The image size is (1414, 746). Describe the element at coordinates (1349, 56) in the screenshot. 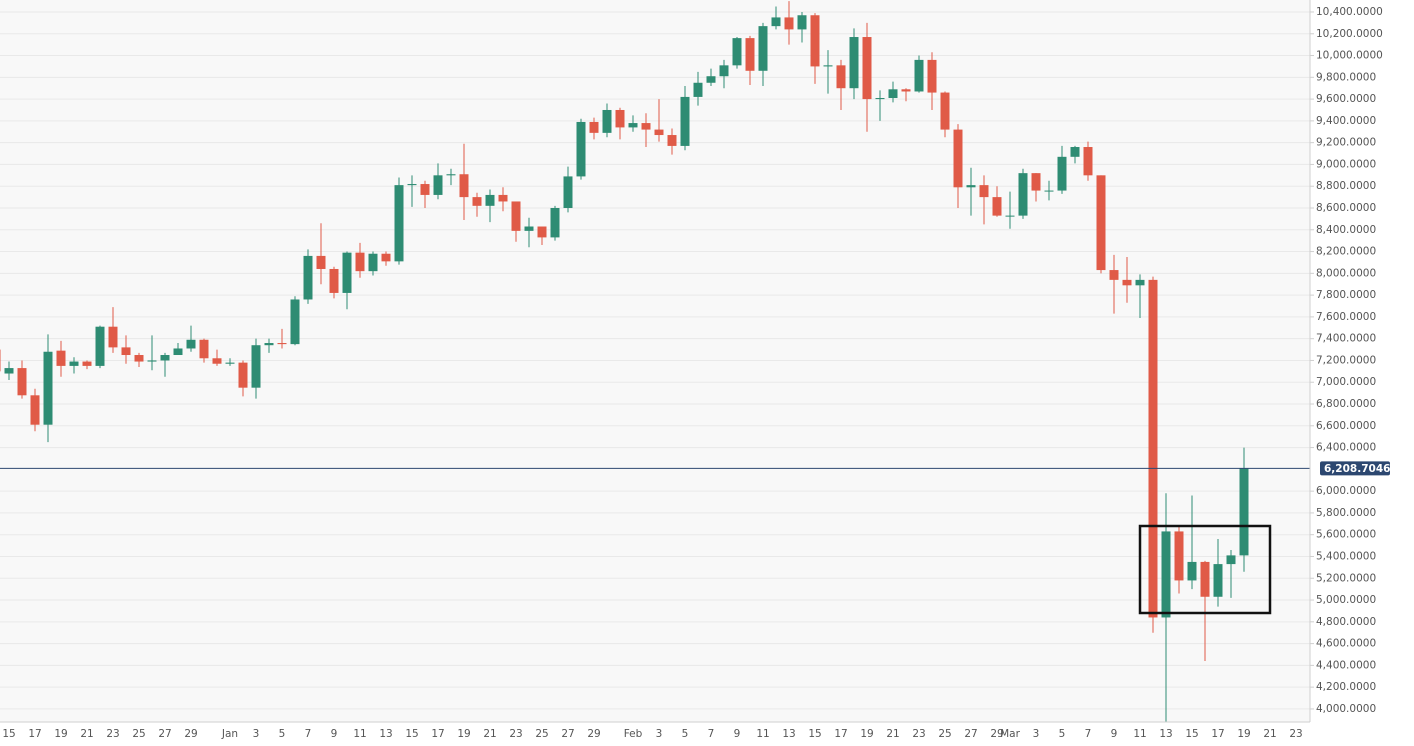

I see `y-tick-label: 10,000.0000` at that location.